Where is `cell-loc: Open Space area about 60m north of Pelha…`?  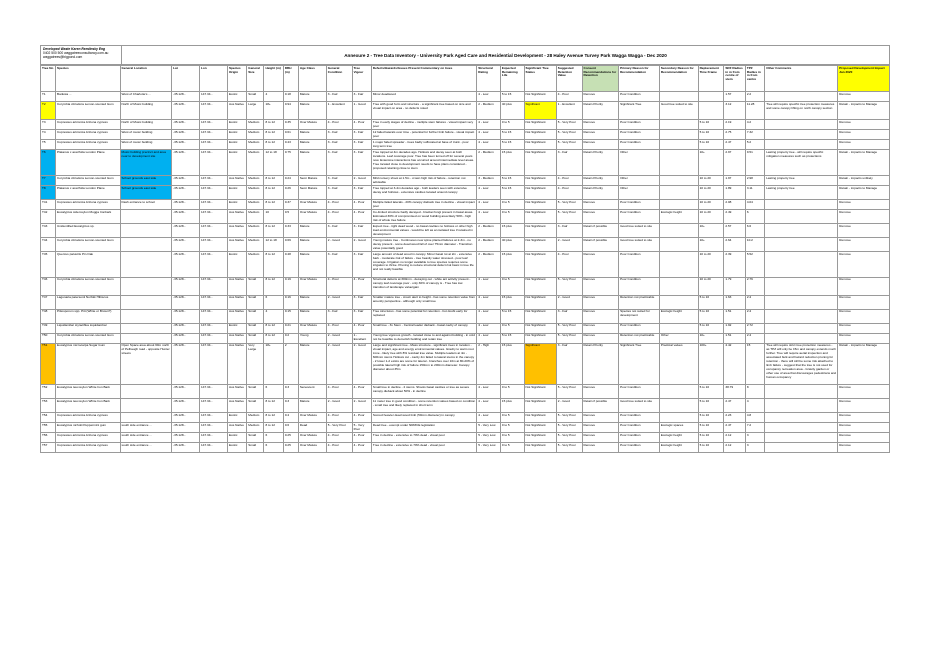 cell-loc: Open Space area about 60m north of Pelha… is located at coordinates (146, 364).